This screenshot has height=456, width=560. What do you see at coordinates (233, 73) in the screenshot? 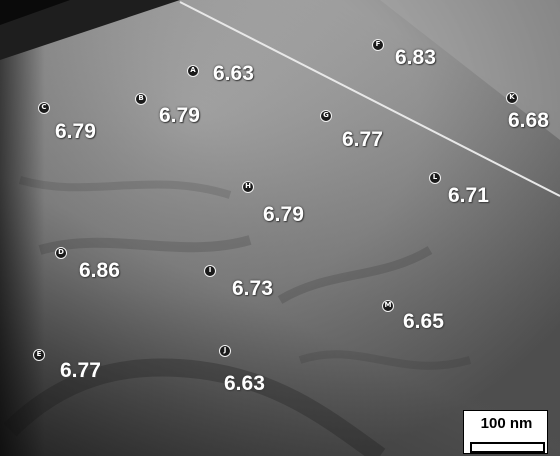
I see `point-value-a: 6.63` at bounding box center [233, 73].